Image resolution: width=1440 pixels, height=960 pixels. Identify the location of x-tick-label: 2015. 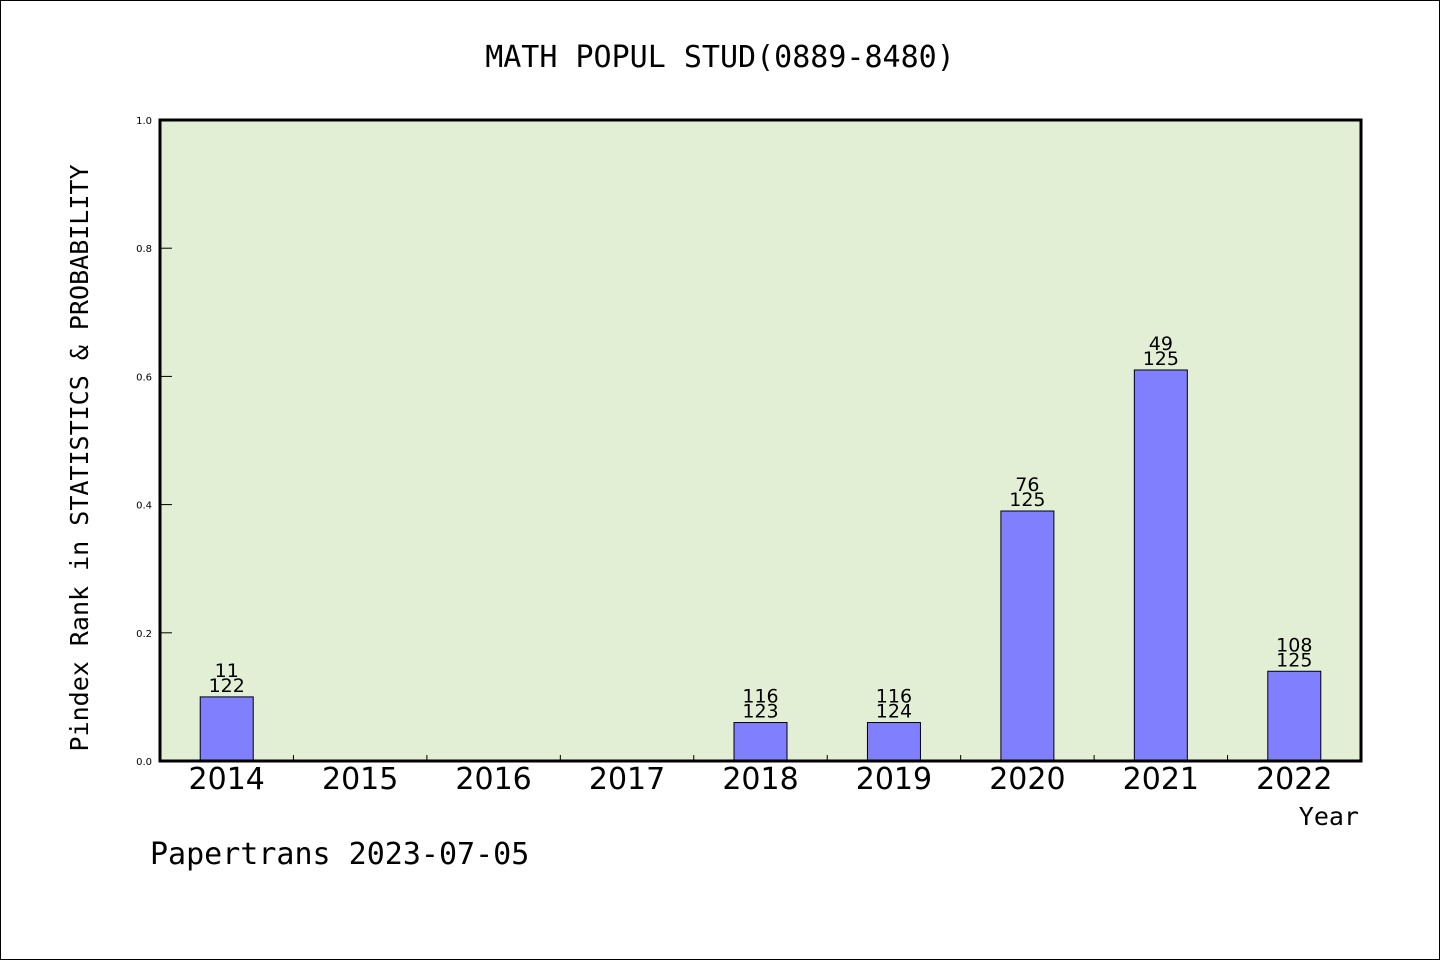
(360, 779).